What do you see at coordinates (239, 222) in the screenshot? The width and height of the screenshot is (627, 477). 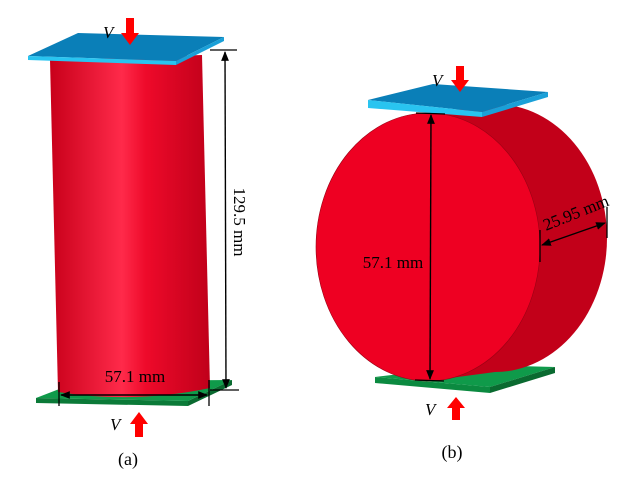 I see `height-label: 129.5 mm` at bounding box center [239, 222].